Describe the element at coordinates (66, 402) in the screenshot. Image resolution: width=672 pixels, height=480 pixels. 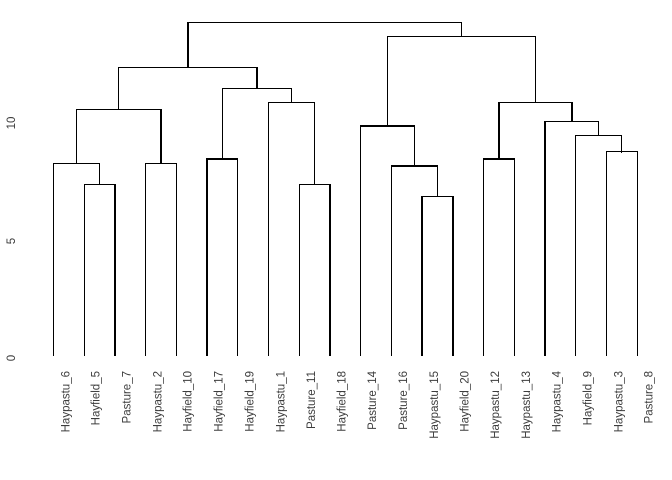
I see `leaf-label: Haypastu_6` at that location.